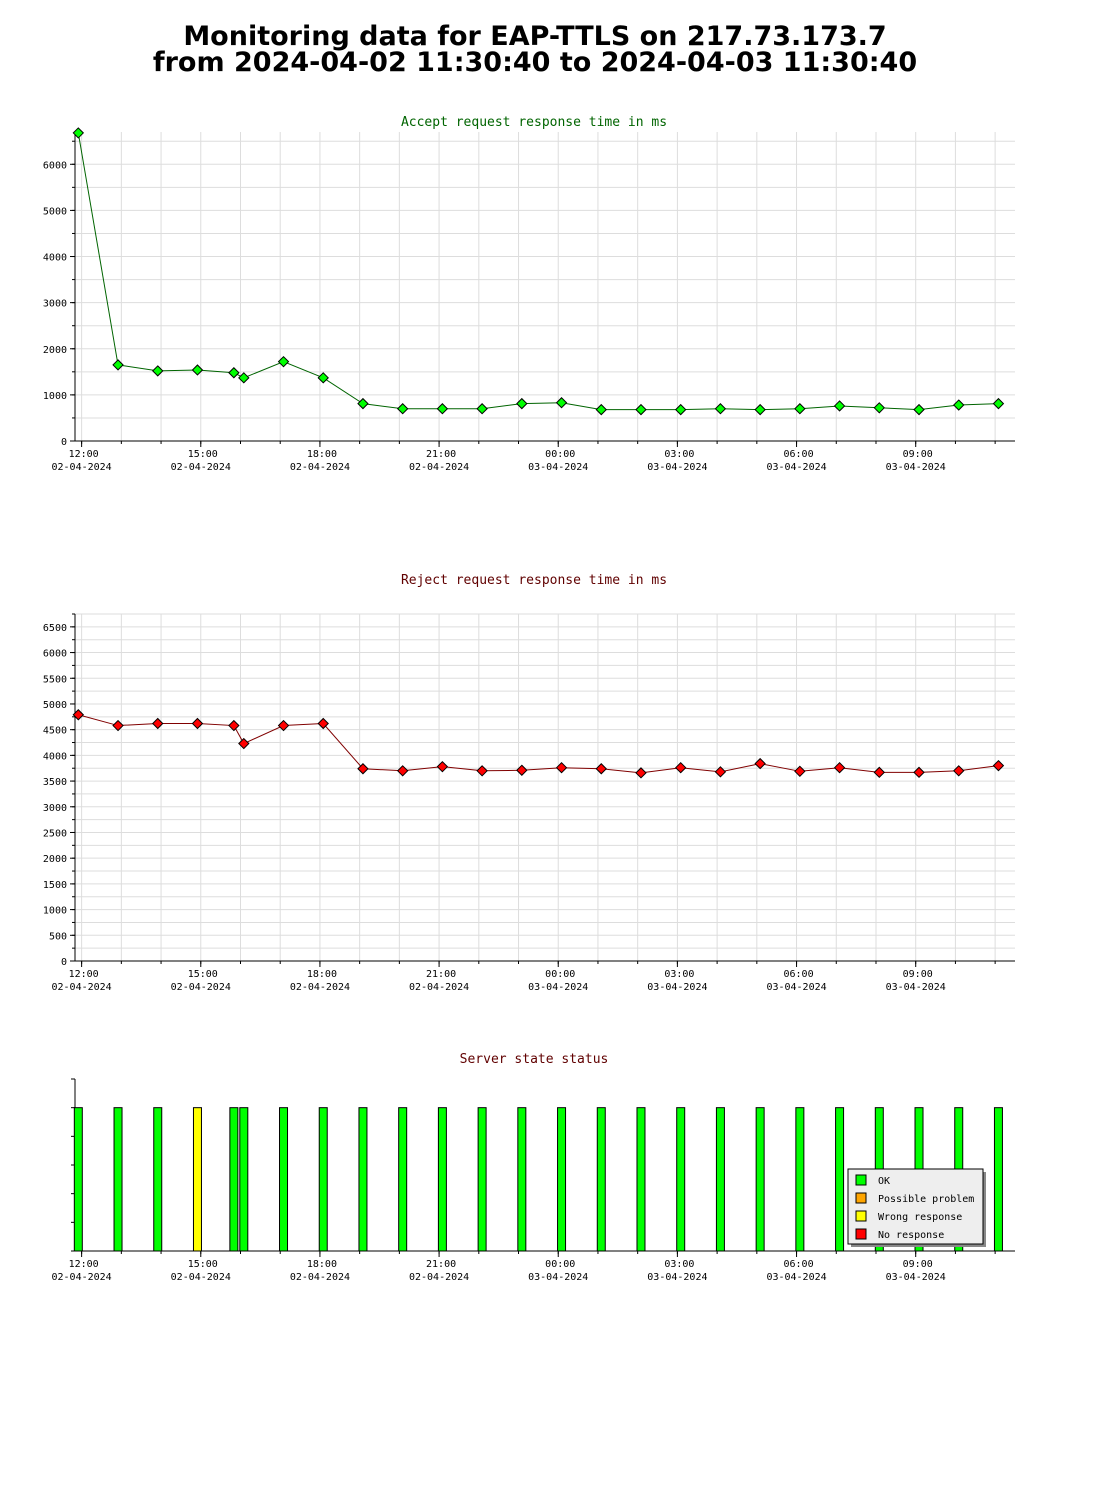 The height and width of the screenshot is (1500, 1100). Describe the element at coordinates (58, 936) in the screenshot. I see `y-tick-label: 500` at that location.